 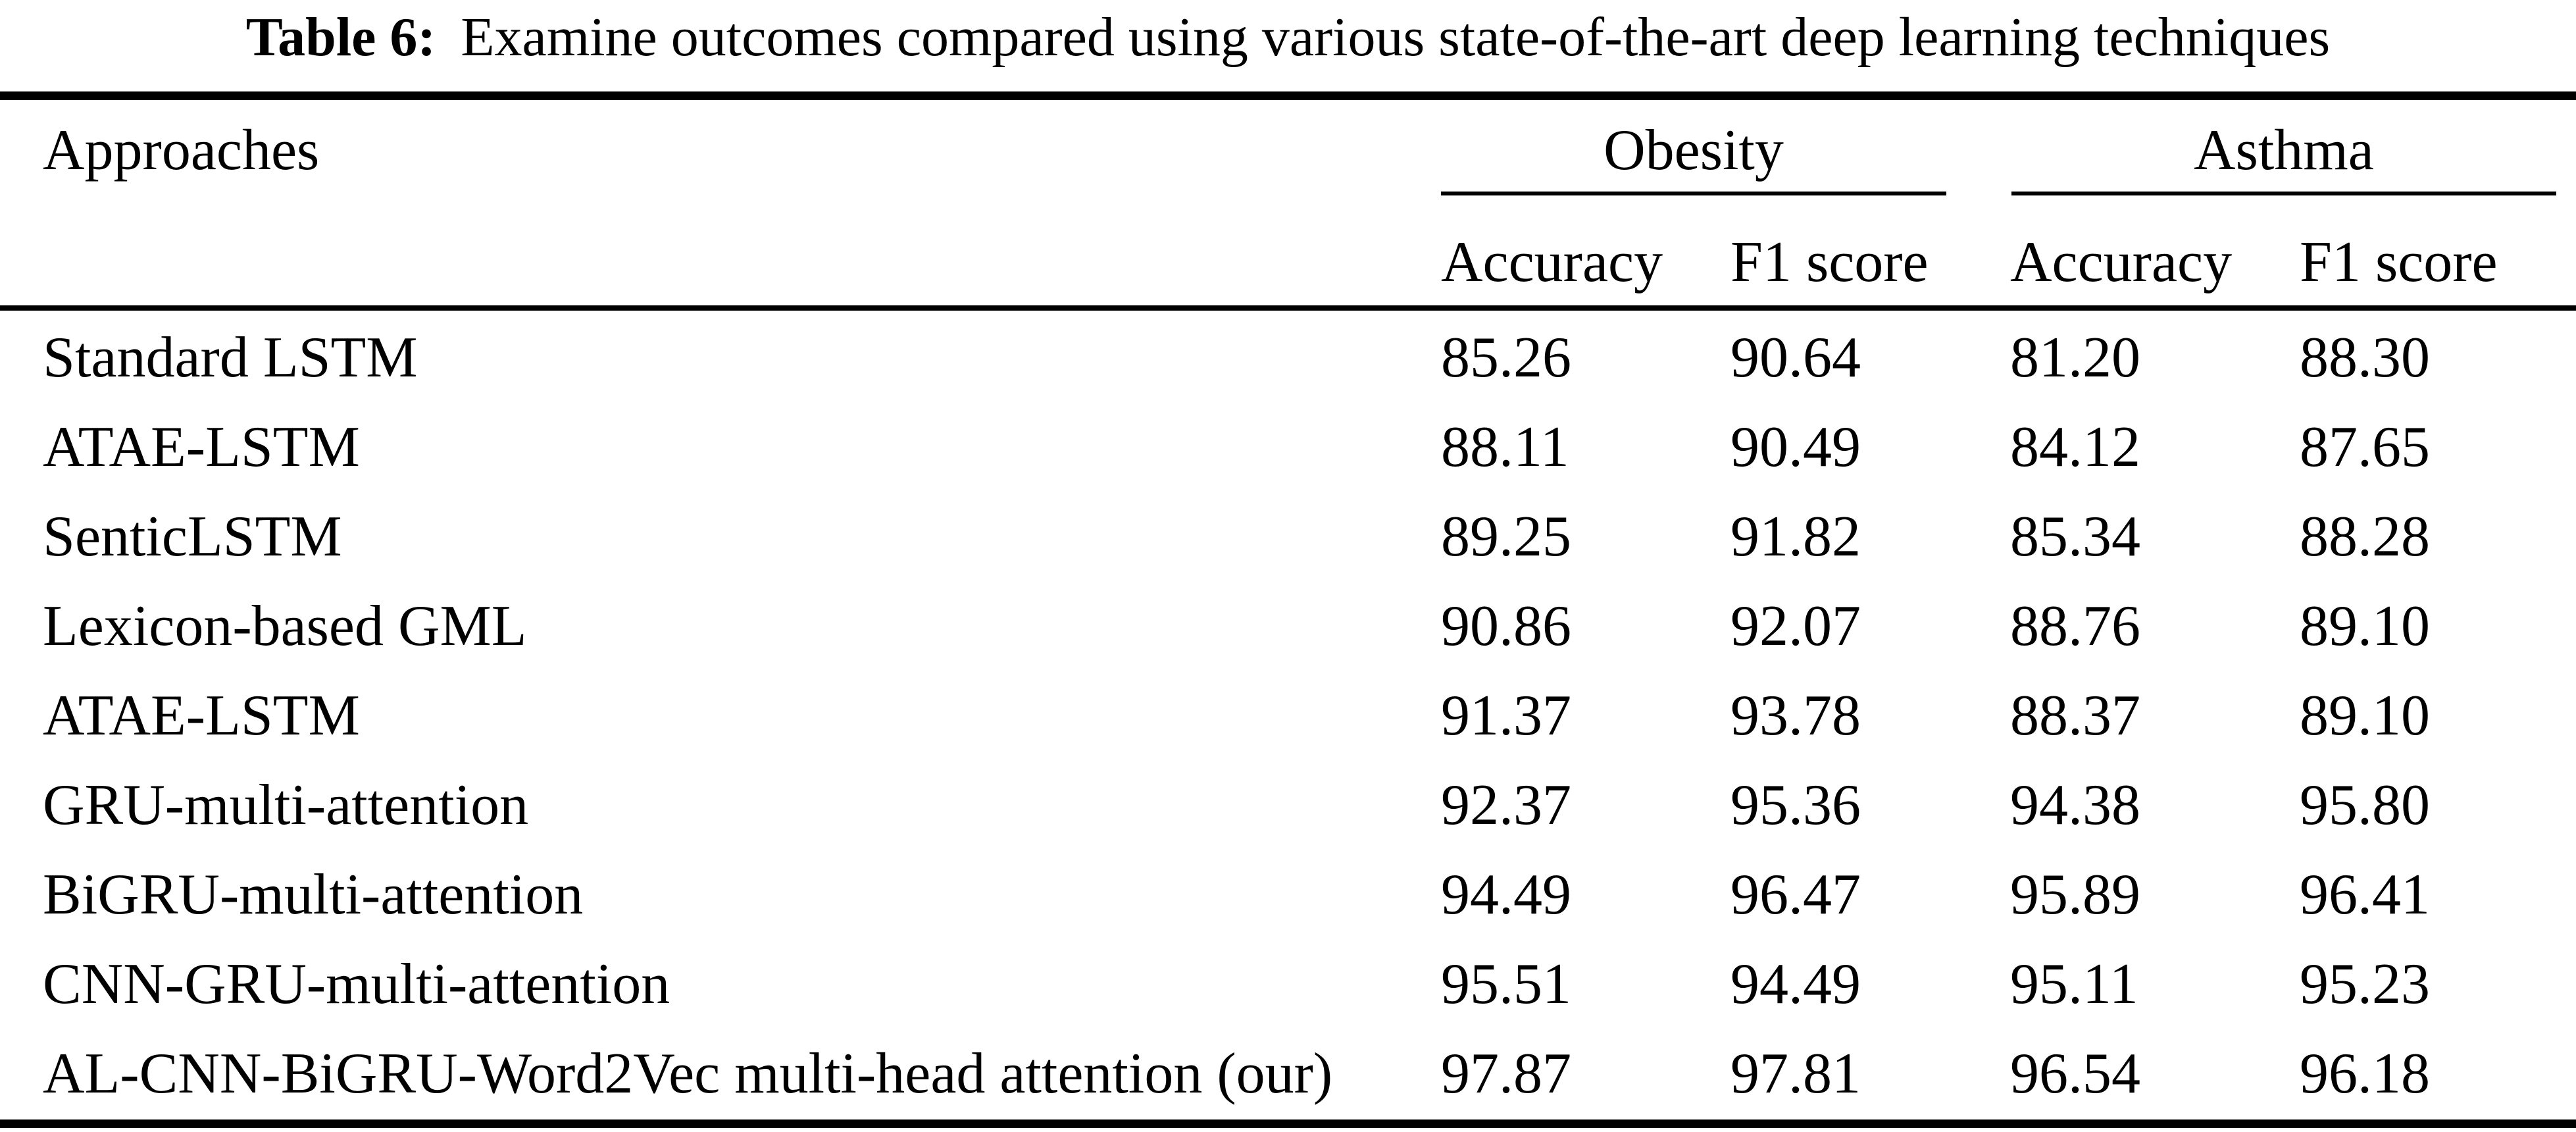 I want to click on value-cell: 90.86, so click(x=1506, y=626).